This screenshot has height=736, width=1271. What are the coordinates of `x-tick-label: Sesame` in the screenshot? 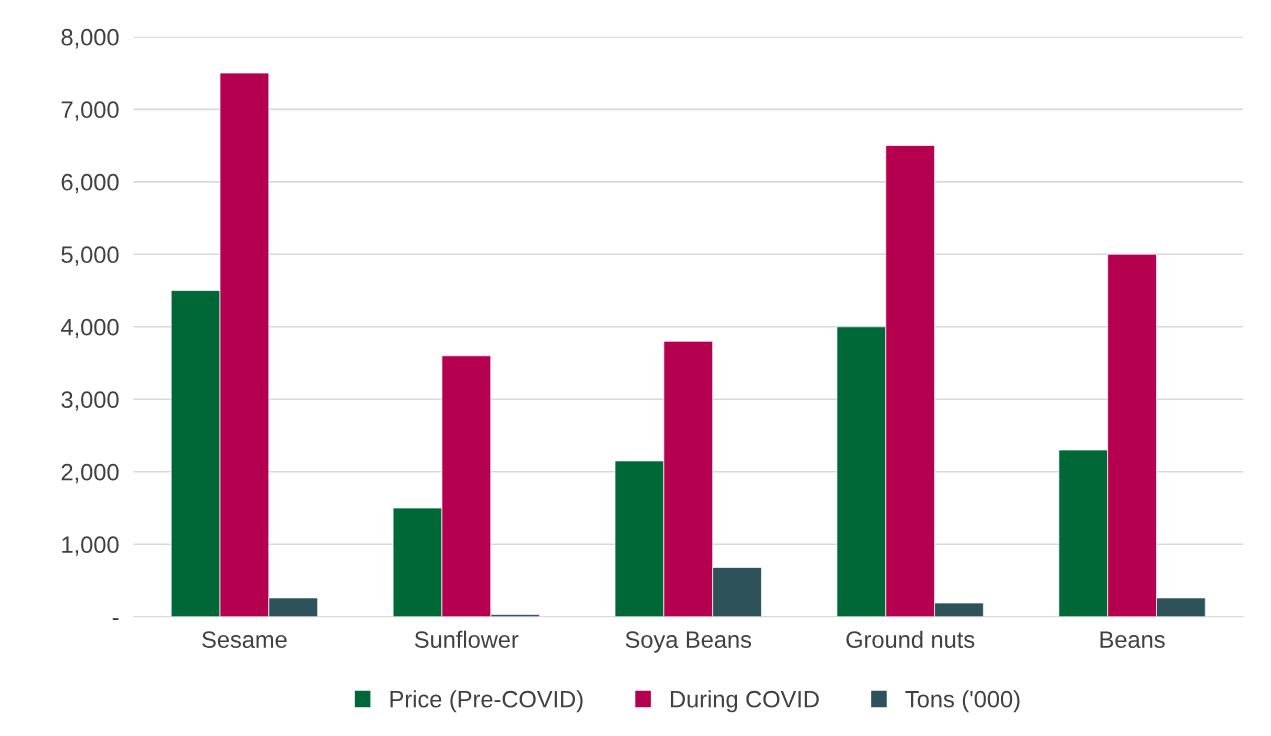 It's located at (244, 639).